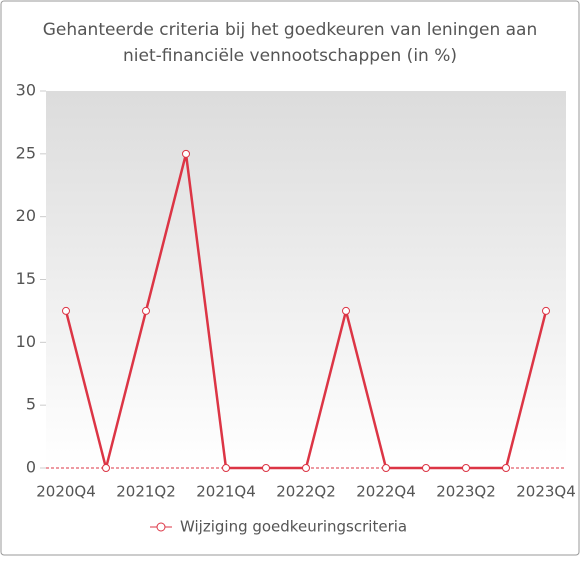 The width and height of the screenshot is (584, 562). What do you see at coordinates (161, 527) in the screenshot?
I see `legend-marker` at bounding box center [161, 527].